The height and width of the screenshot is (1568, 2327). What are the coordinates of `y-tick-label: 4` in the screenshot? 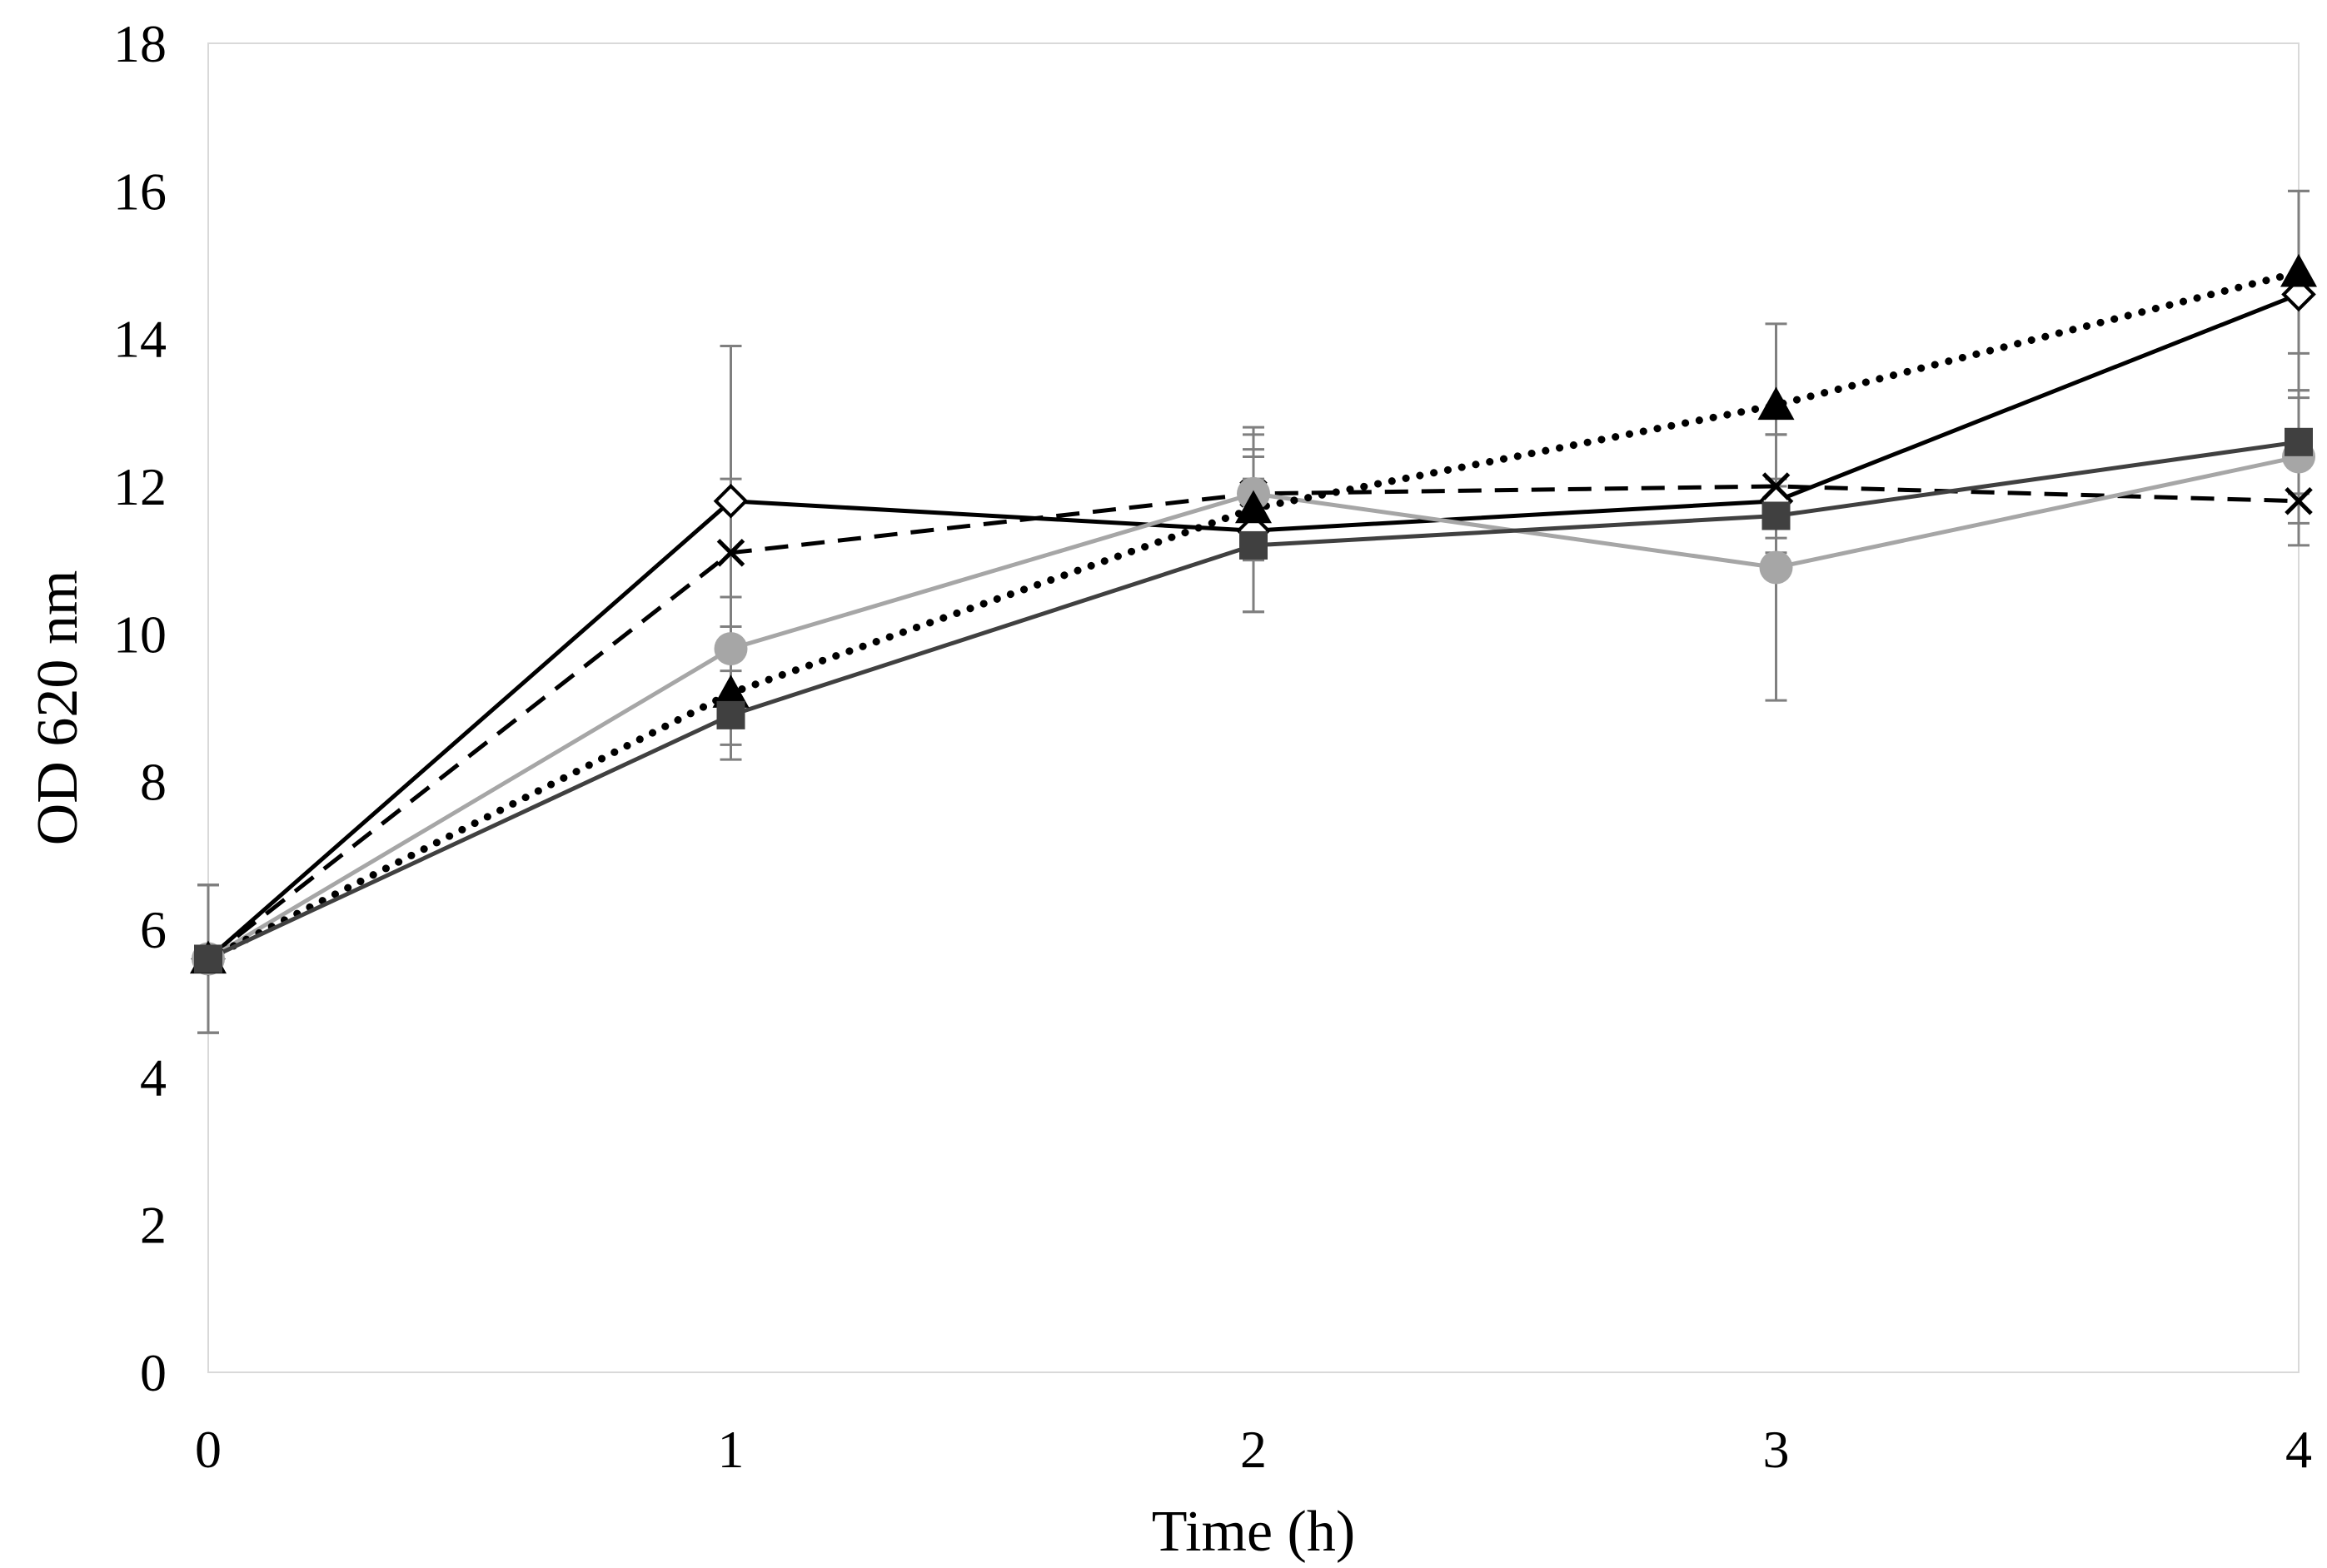 It's located at (153, 1077).